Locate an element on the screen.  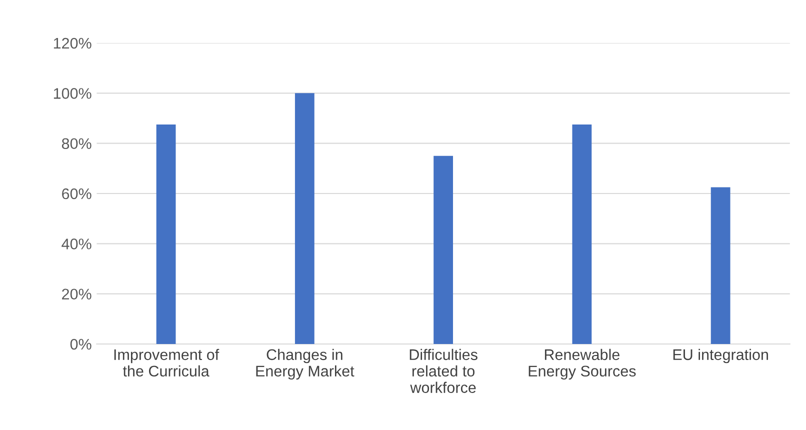
y-tick-label: 20% is located at coordinates (77, 294).